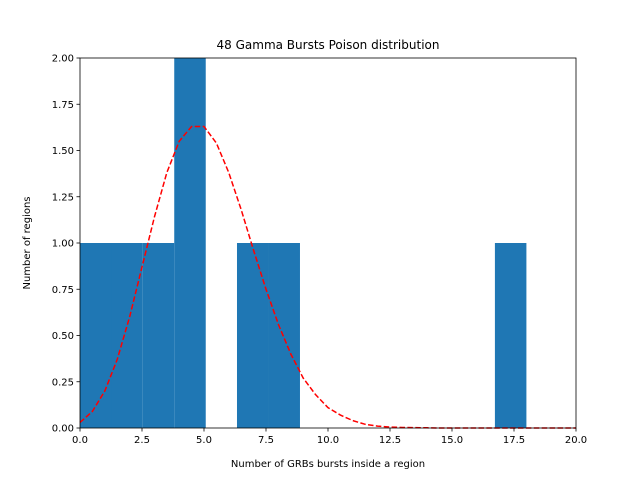 The width and height of the screenshot is (640, 480). I want to click on x-tick-label-5: 12.5, so click(390, 440).